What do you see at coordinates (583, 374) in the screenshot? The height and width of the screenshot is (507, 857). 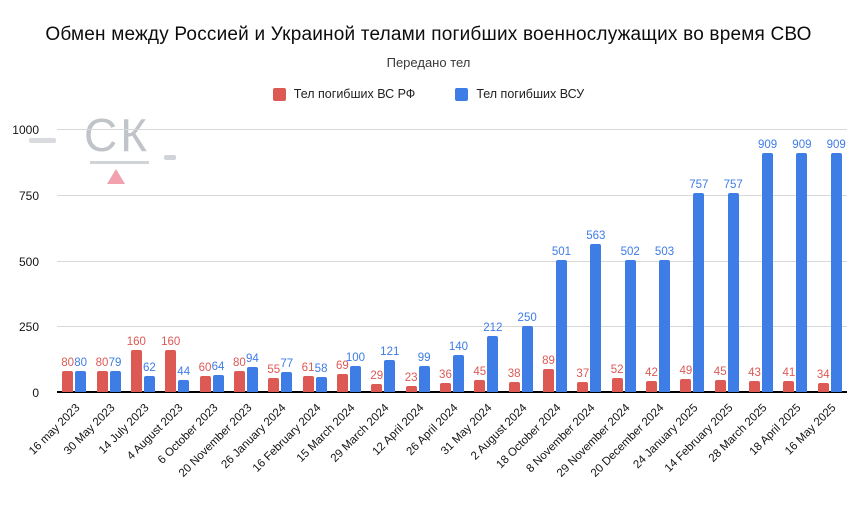 I see `bar-value-label-rf: 37` at bounding box center [583, 374].